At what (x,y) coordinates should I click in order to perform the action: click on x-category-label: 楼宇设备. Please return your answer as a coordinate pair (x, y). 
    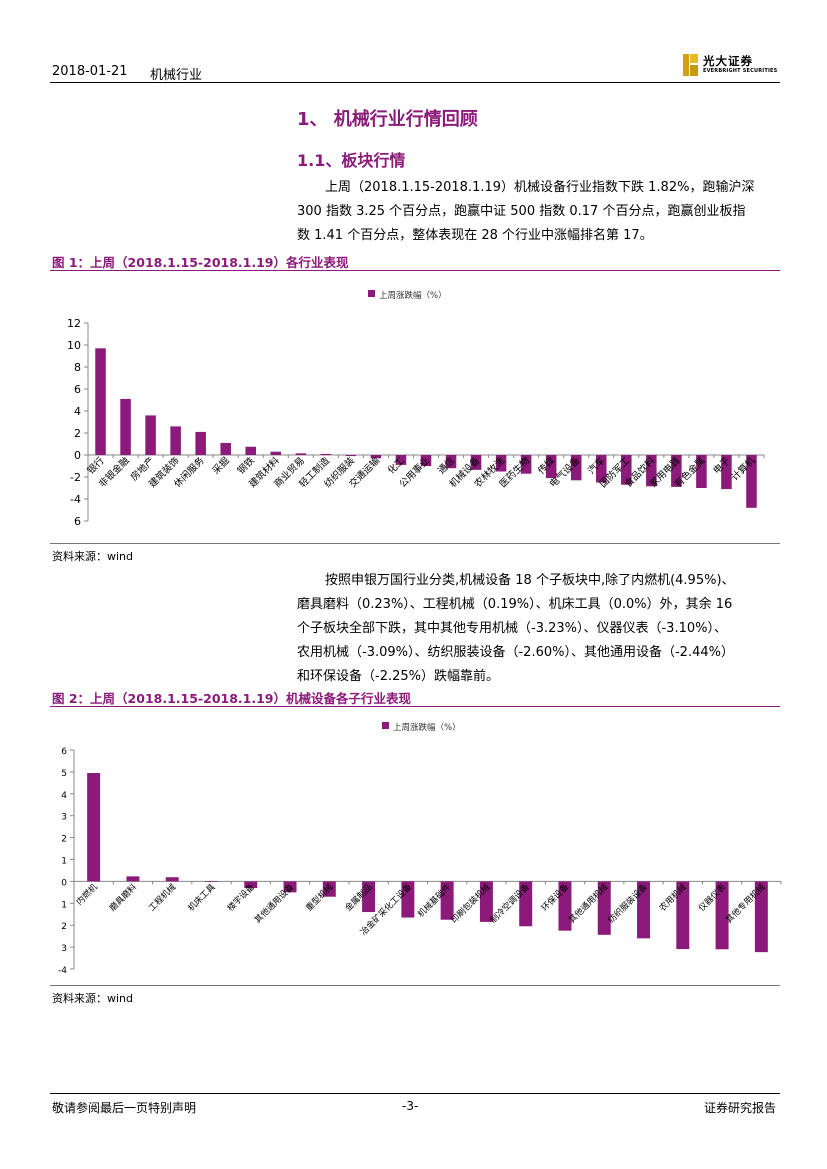
    Looking at the image, I should click on (241, 897).